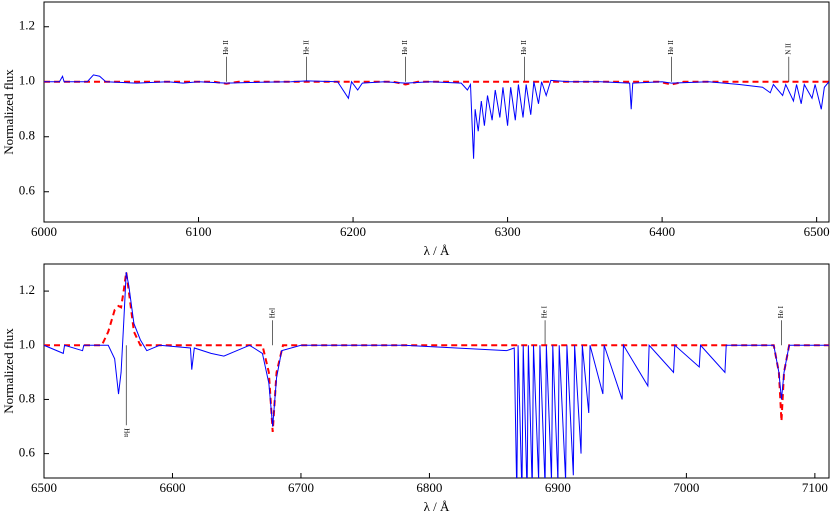 This screenshot has height=517, width=830. I want to click on x-tick-label: 6200, so click(353, 231).